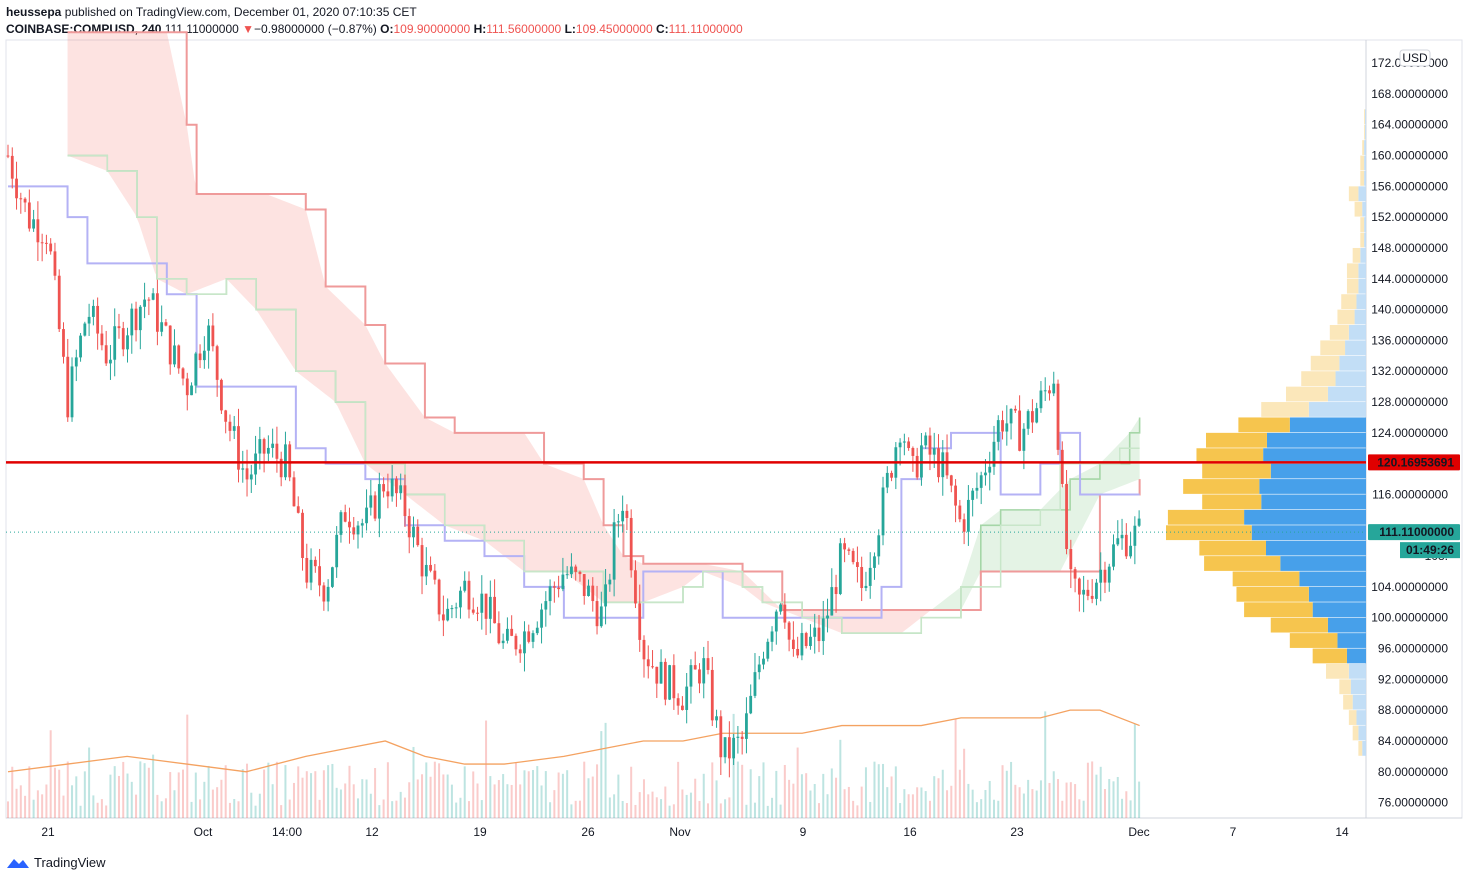  What do you see at coordinates (56, 862) in the screenshot?
I see `footer-brand: TradingView` at bounding box center [56, 862].